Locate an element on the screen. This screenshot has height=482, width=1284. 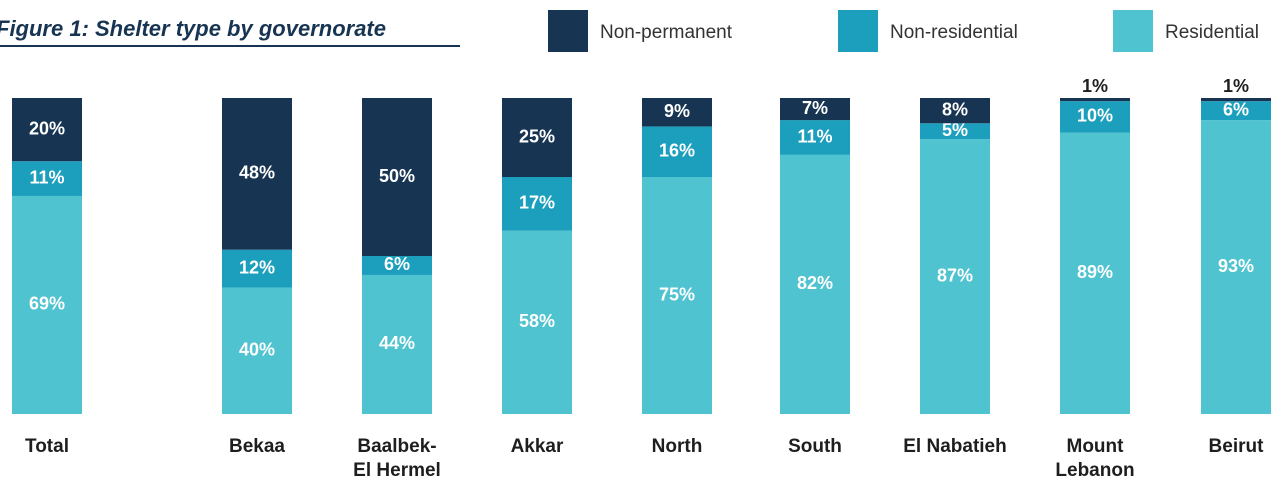
value-label: 93% is located at coordinates (1236, 266).